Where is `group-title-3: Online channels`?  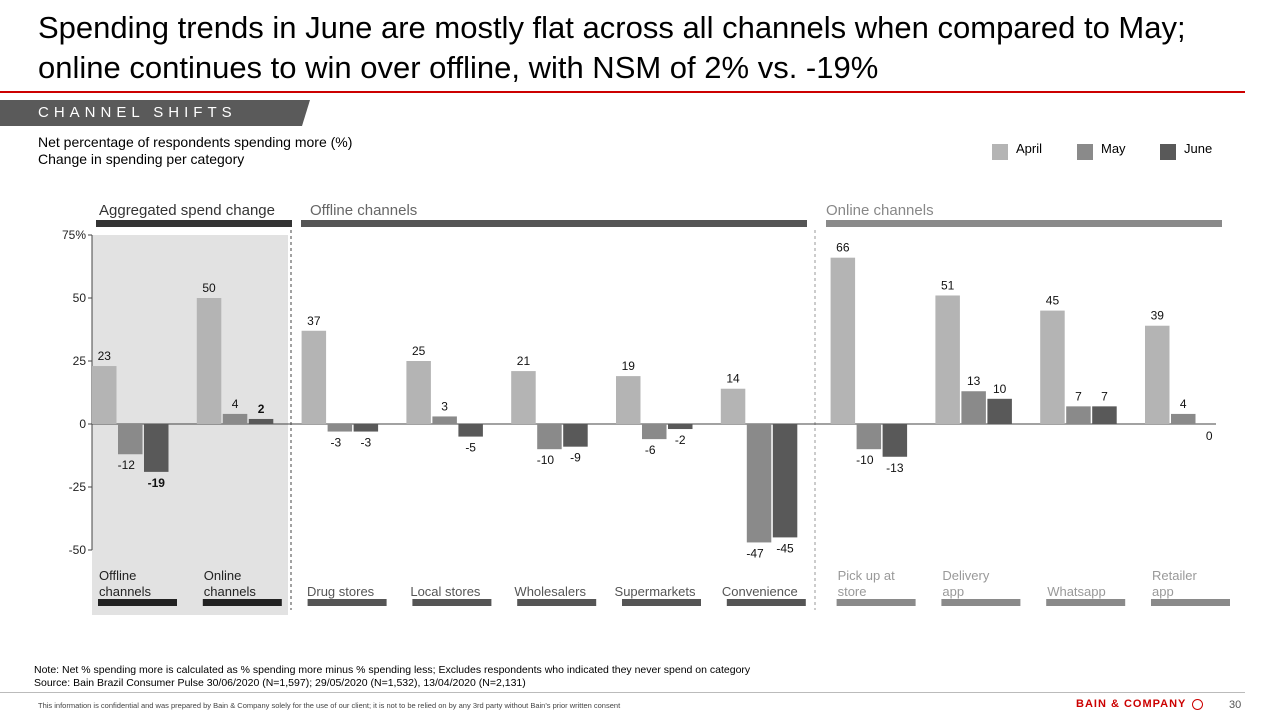 group-title-3: Online channels is located at coordinates (880, 210).